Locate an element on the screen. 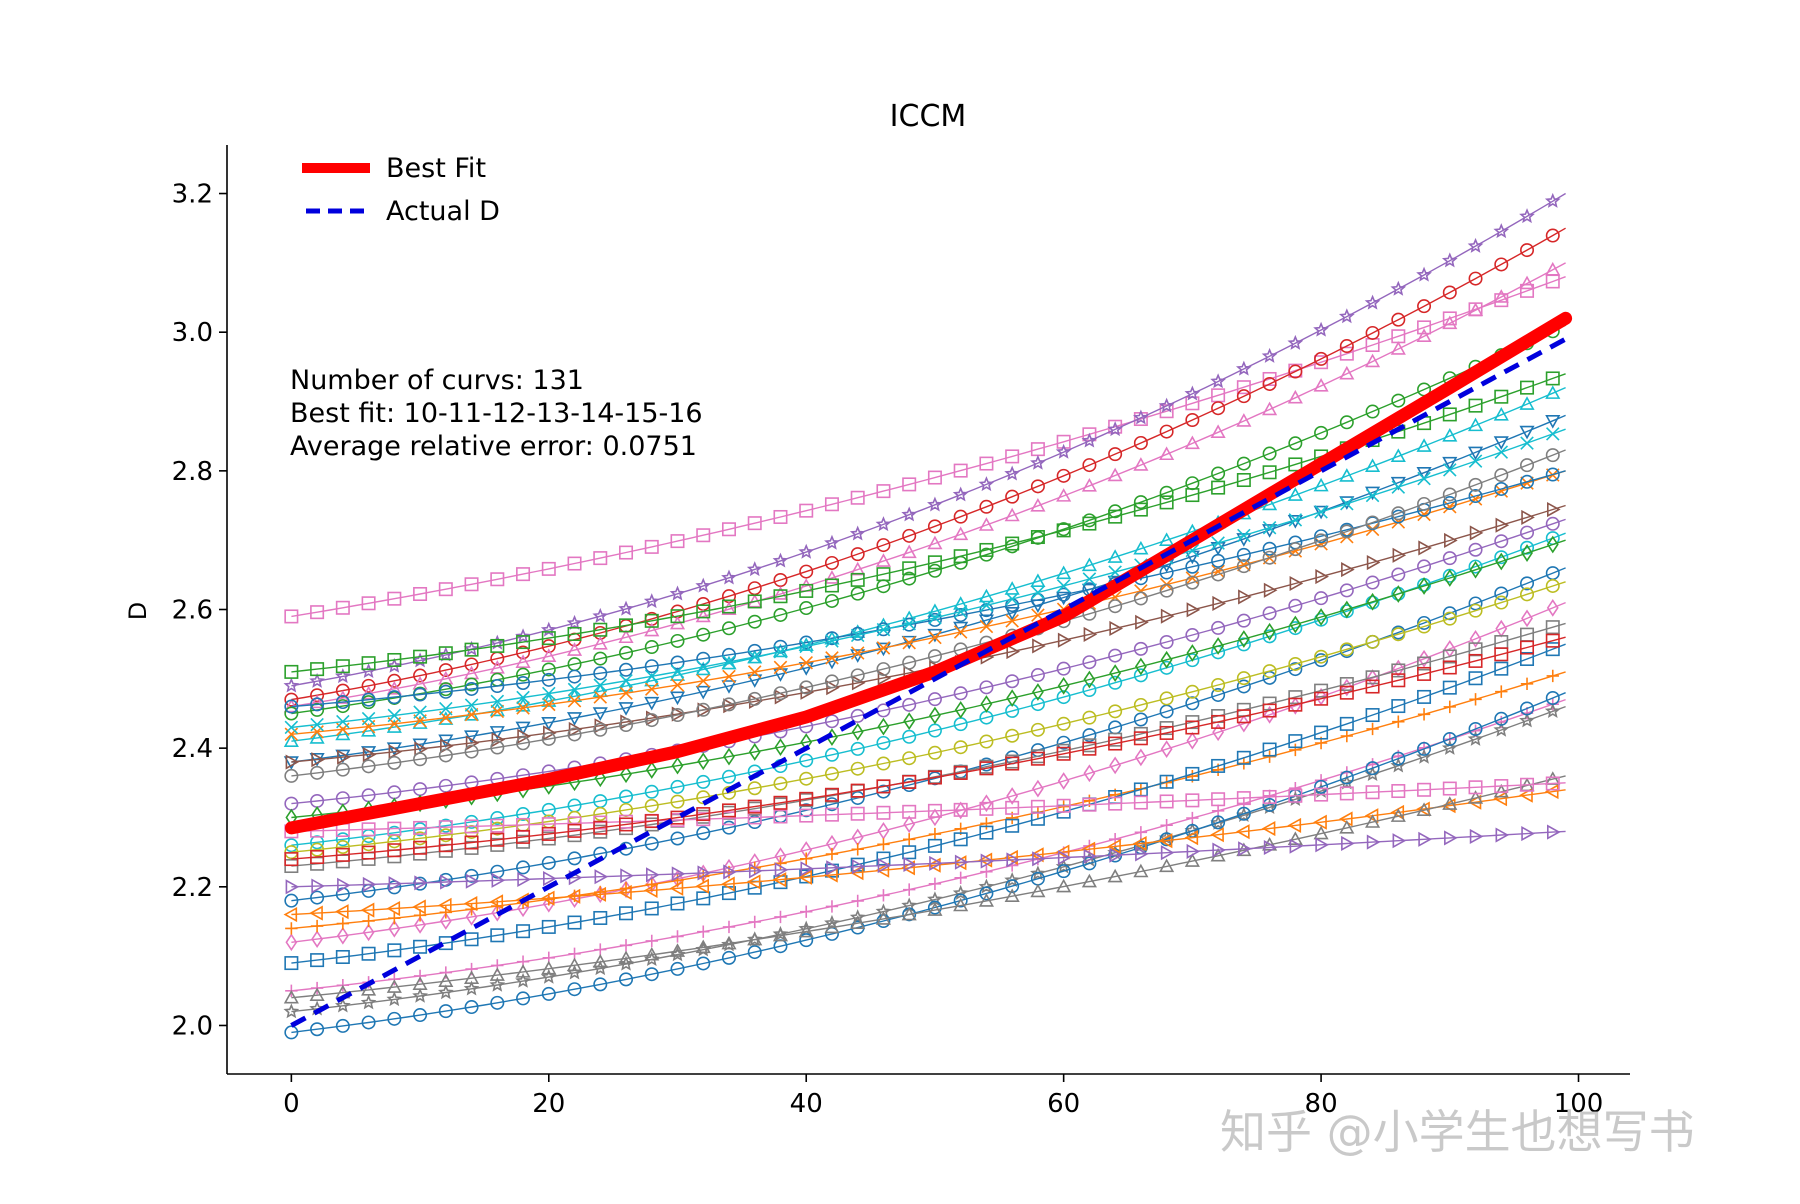 The width and height of the screenshot is (1800, 1204). y-tick-label: 2.8 is located at coordinates (192, 472).